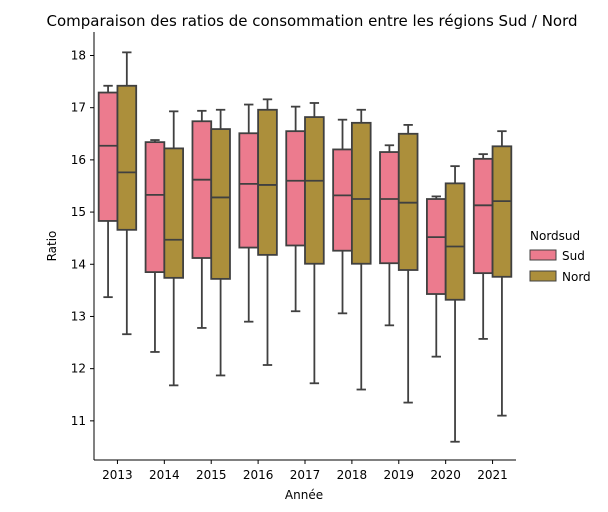 The image size is (608, 512). I want to click on box-nord-2016, so click(267, 232).